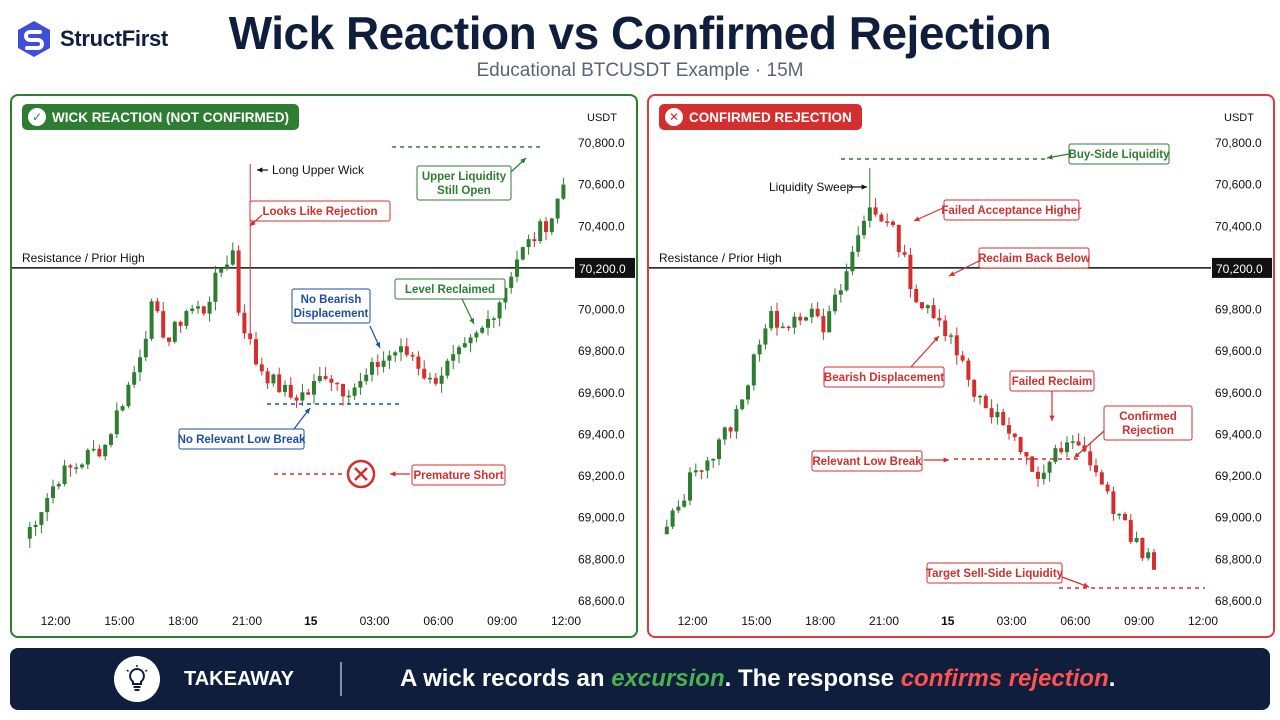  I want to click on reclaim-back-below-text: Reclaim Back Below, so click(1034, 259).